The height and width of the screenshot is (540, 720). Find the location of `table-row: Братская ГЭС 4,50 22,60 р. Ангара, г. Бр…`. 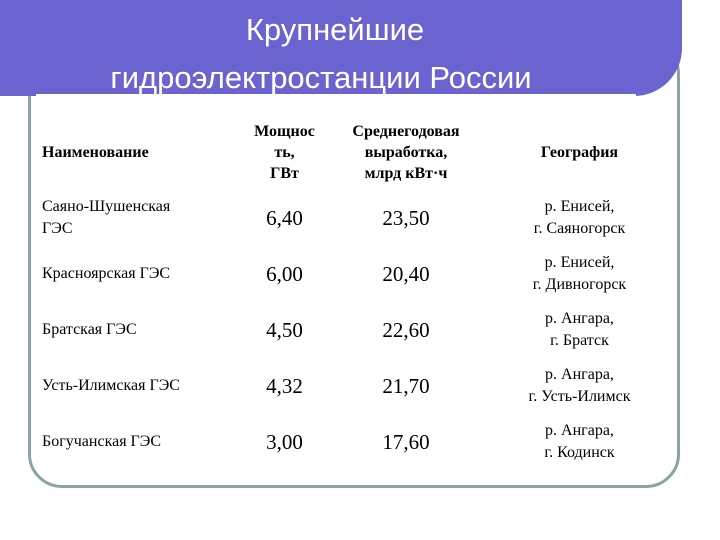

table-row: Братская ГЭС 4,50 22,60 р. Ангара, г. Бр… is located at coordinates (358, 330).